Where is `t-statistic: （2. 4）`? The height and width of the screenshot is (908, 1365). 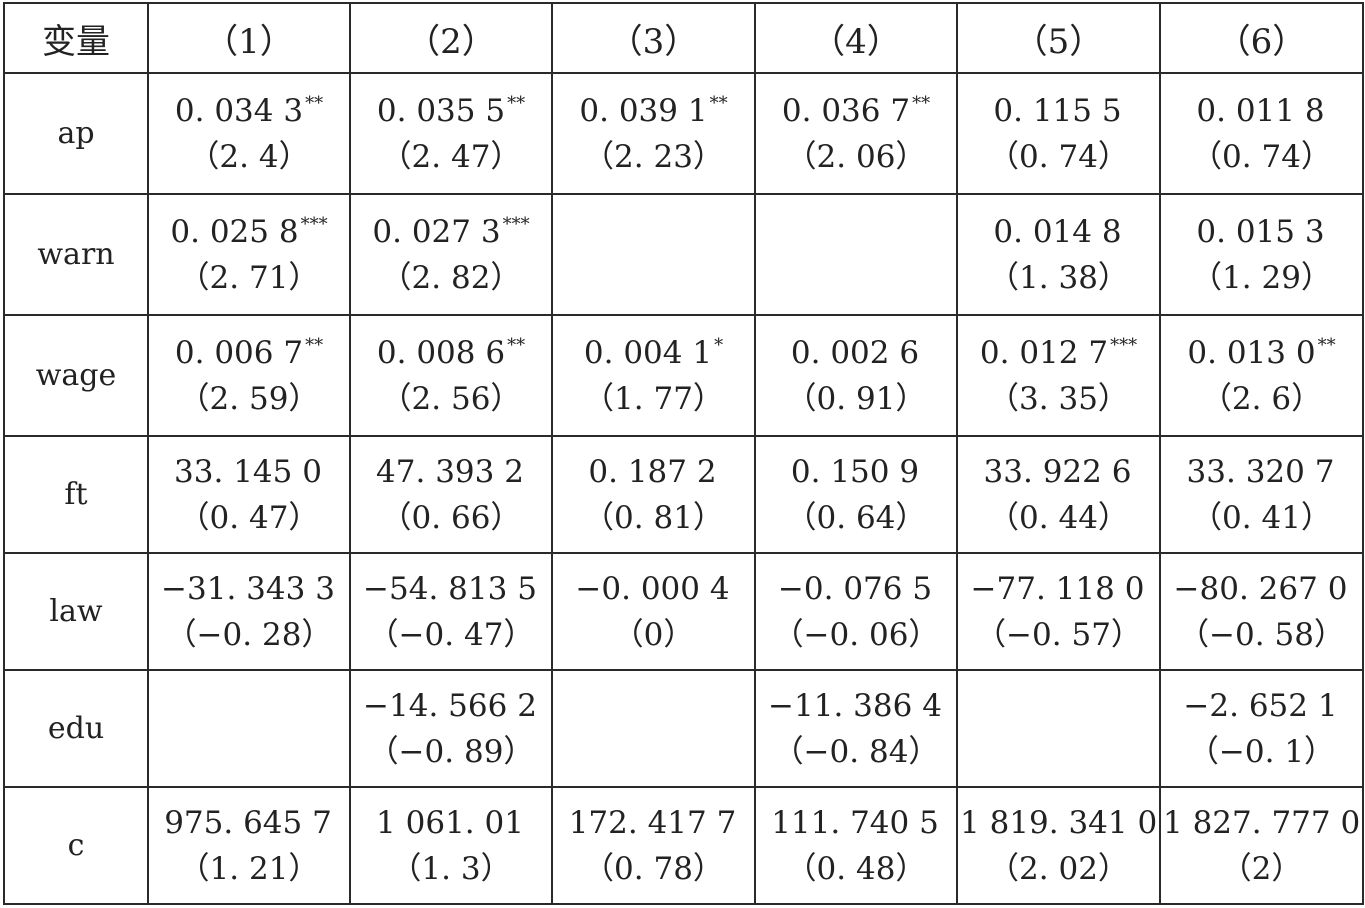 t-statistic: （2. 4） is located at coordinates (249, 156).